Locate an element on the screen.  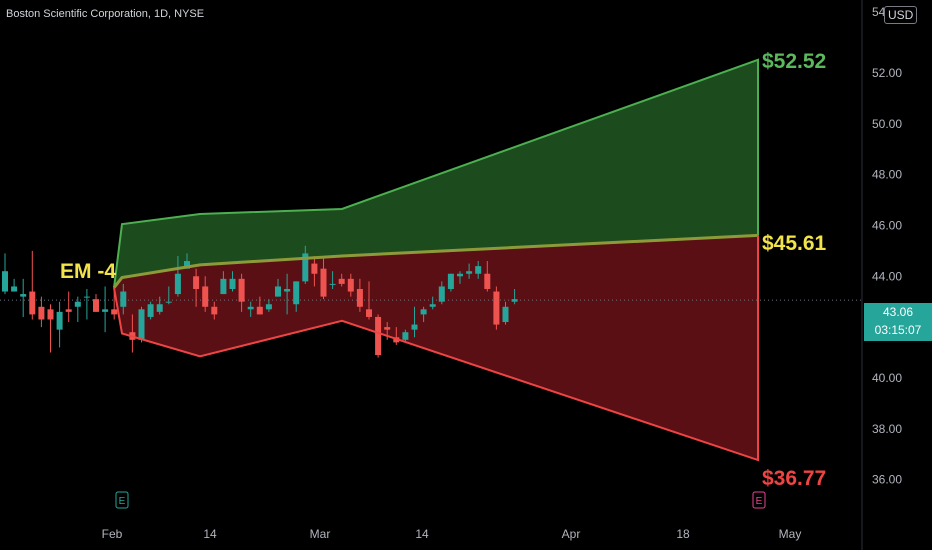
middle-target-label: $45.61 is located at coordinates (794, 243).